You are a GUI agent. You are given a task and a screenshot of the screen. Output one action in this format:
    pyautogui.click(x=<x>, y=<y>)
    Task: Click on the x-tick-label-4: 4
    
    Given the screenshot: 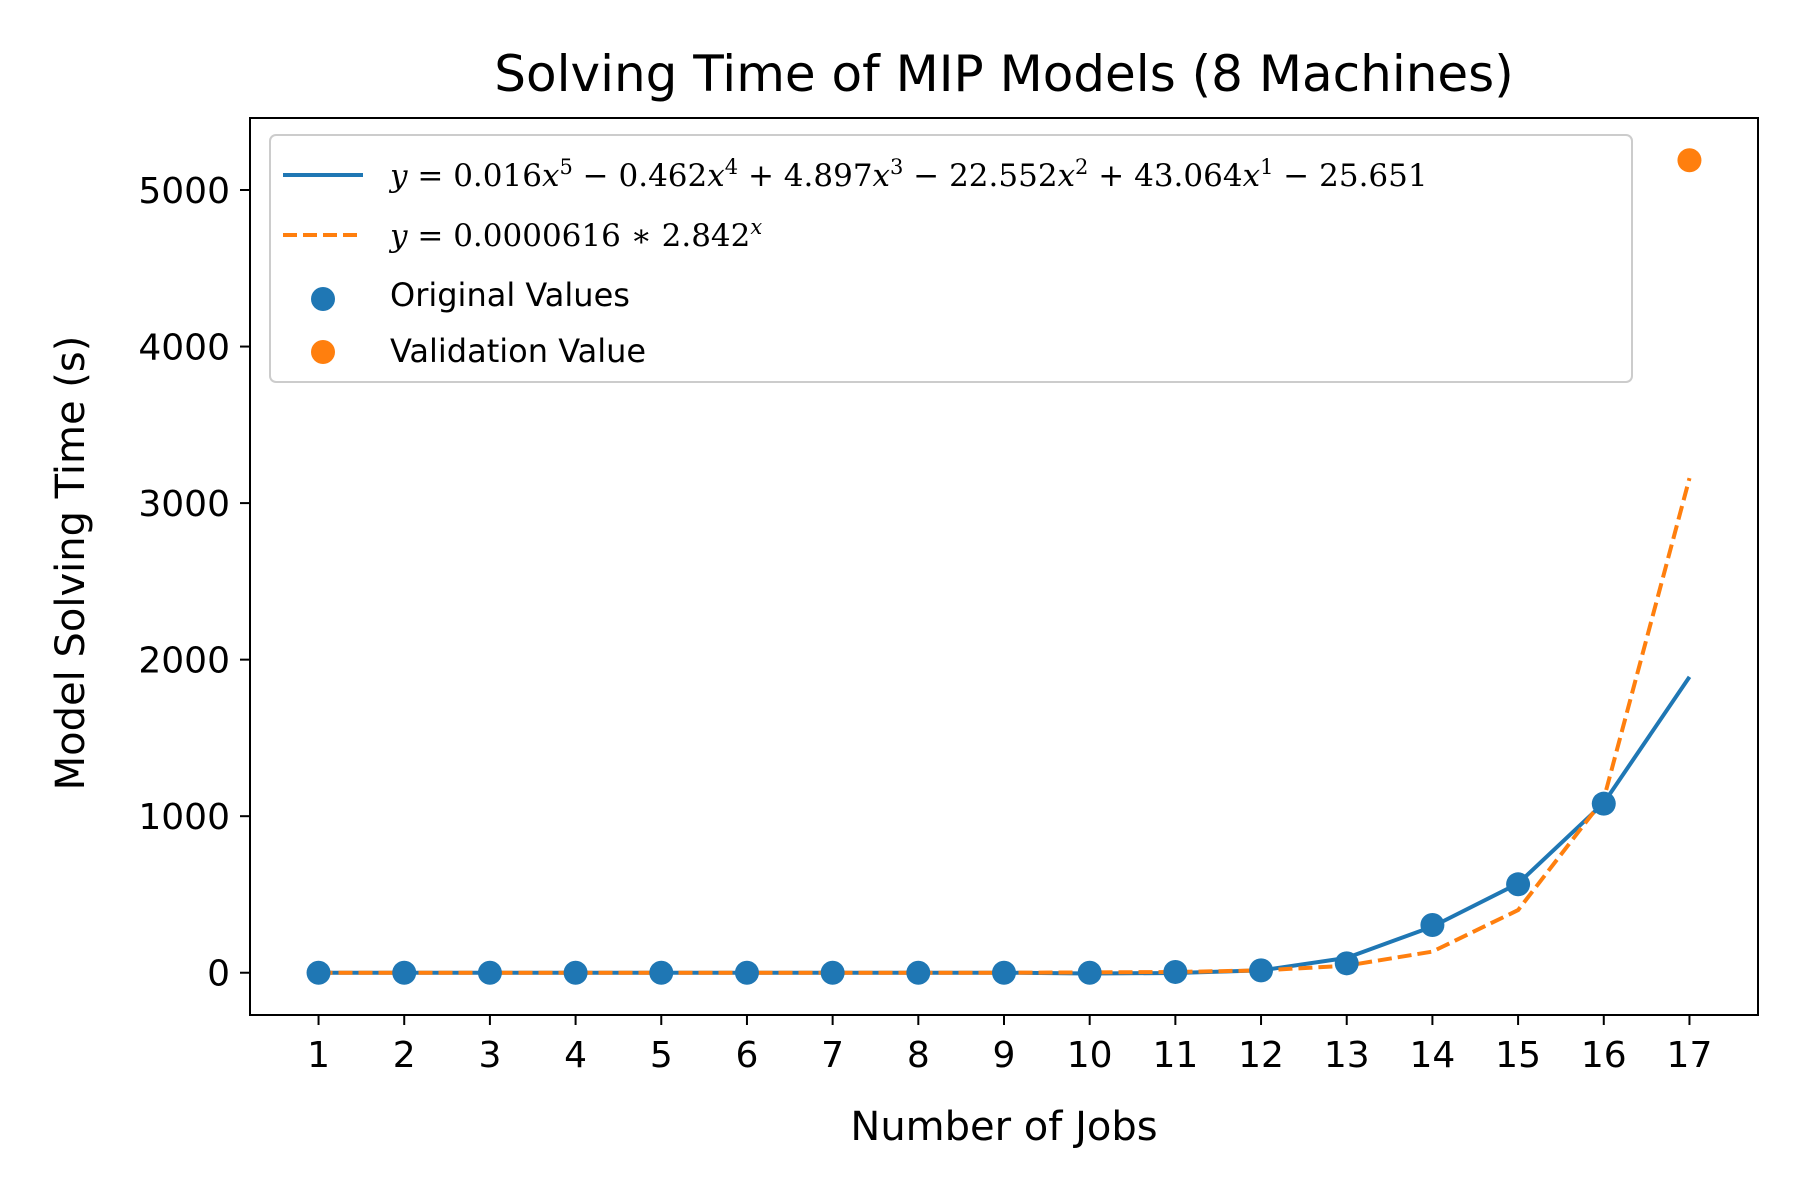 What is the action you would take?
    pyautogui.click(x=575, y=1055)
    